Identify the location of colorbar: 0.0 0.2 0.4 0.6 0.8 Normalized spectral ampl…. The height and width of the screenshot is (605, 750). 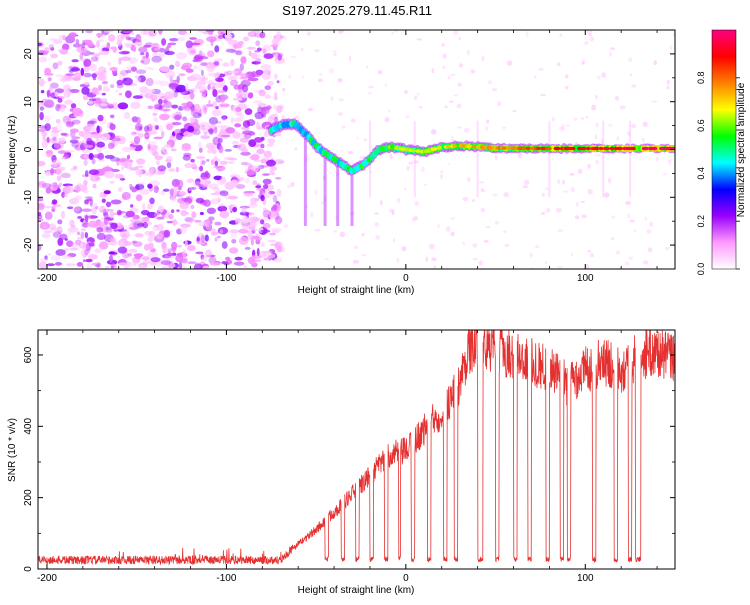
(721, 152).